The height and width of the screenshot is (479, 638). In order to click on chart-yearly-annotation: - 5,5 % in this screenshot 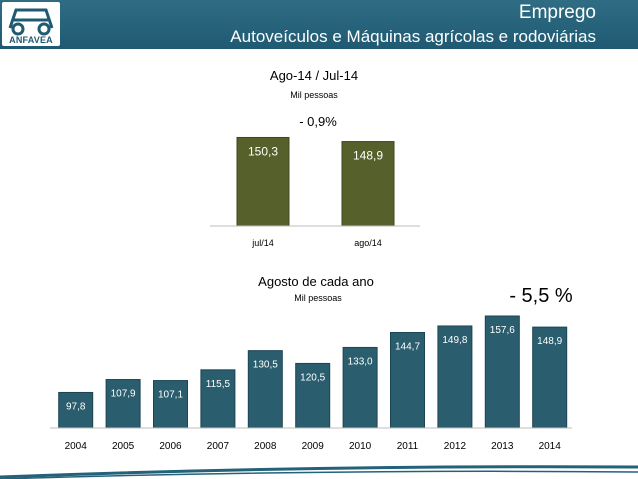, I will do `click(541, 296)`.